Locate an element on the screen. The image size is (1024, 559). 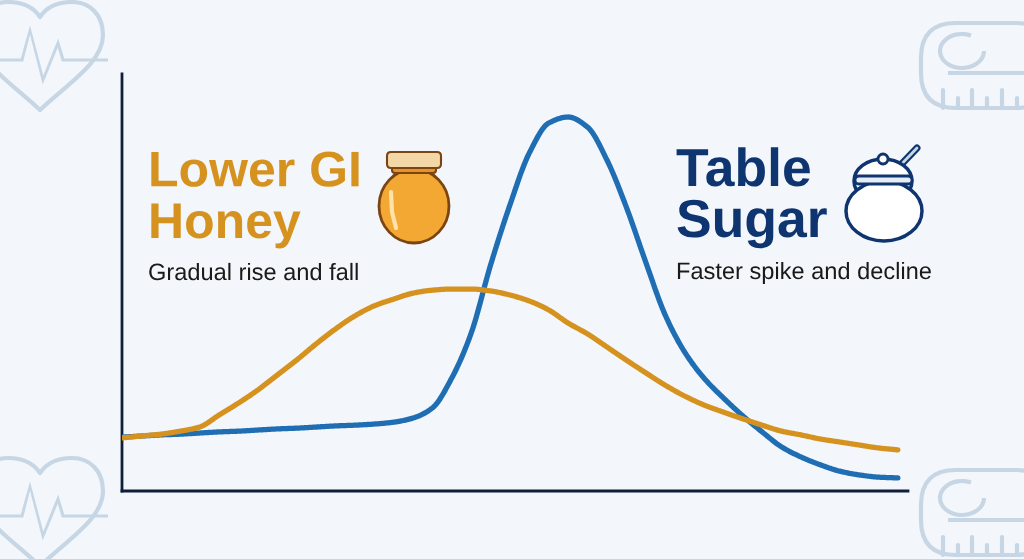
series-label: Table Sugar is located at coordinates (751, 198).